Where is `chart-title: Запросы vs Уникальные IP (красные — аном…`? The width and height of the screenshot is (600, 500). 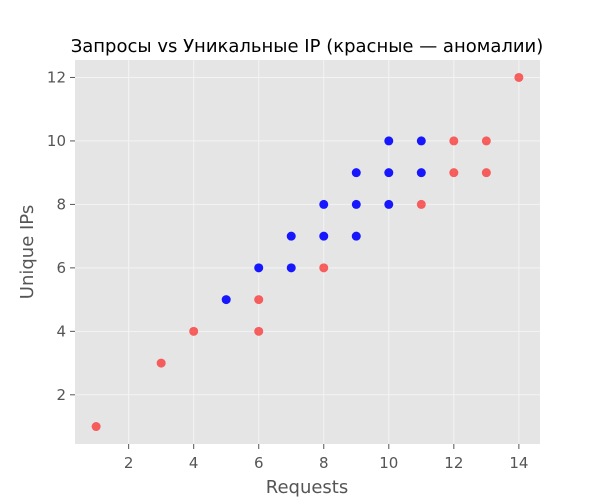 chart-title: Запросы vs Уникальные IP (красные — аном… is located at coordinates (307, 46).